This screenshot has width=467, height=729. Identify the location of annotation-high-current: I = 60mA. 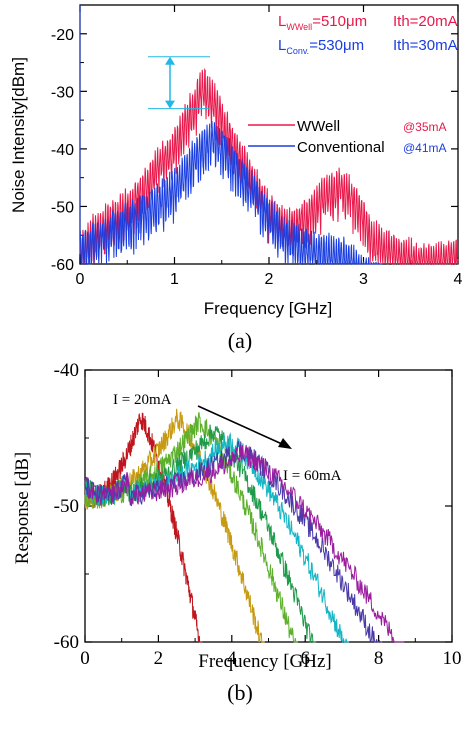
(312, 476).